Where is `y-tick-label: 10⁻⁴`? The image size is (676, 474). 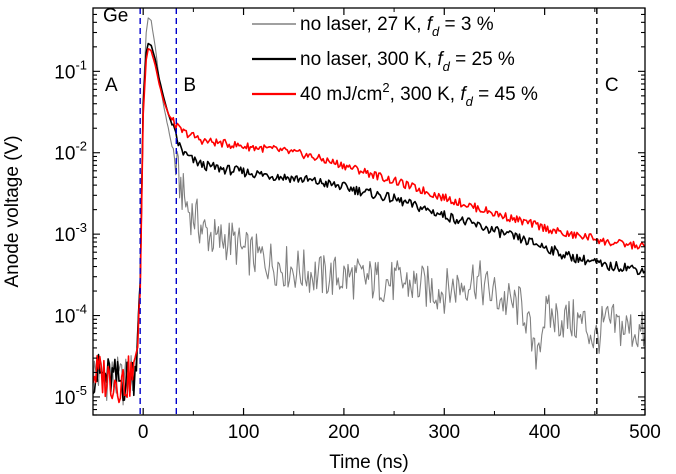
y-tick-label: 10⁻⁴ is located at coordinates (70, 315).